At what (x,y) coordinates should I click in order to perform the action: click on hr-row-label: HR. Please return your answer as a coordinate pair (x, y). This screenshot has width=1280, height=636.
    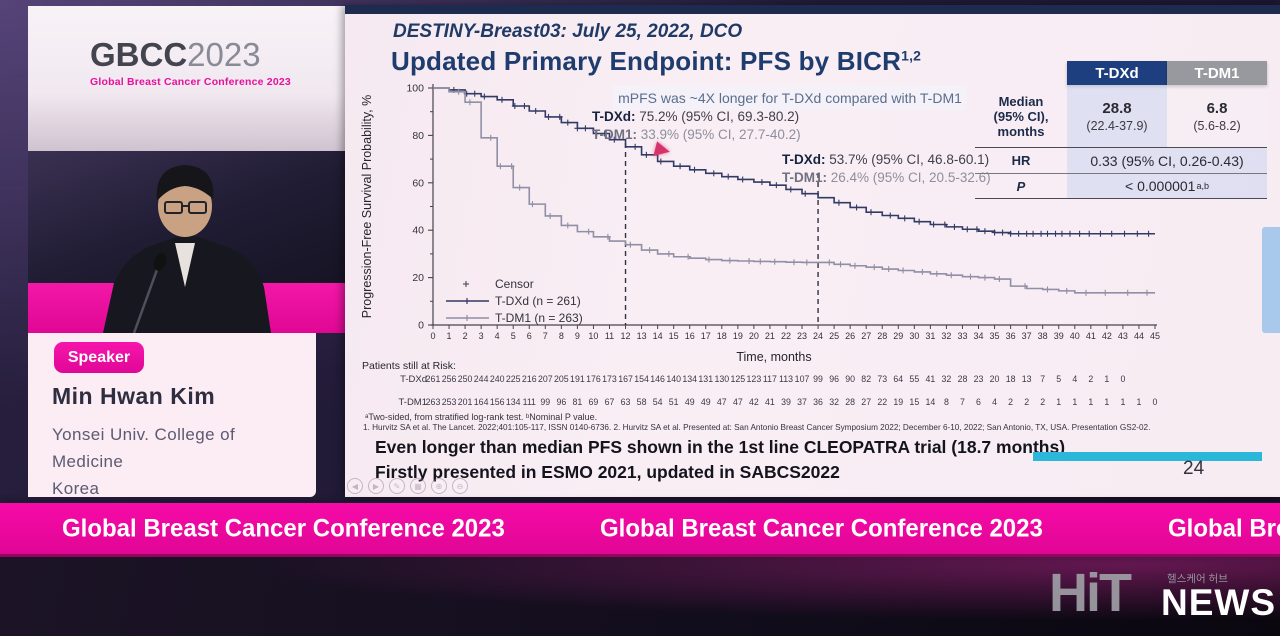
    Looking at the image, I should click on (1021, 160).